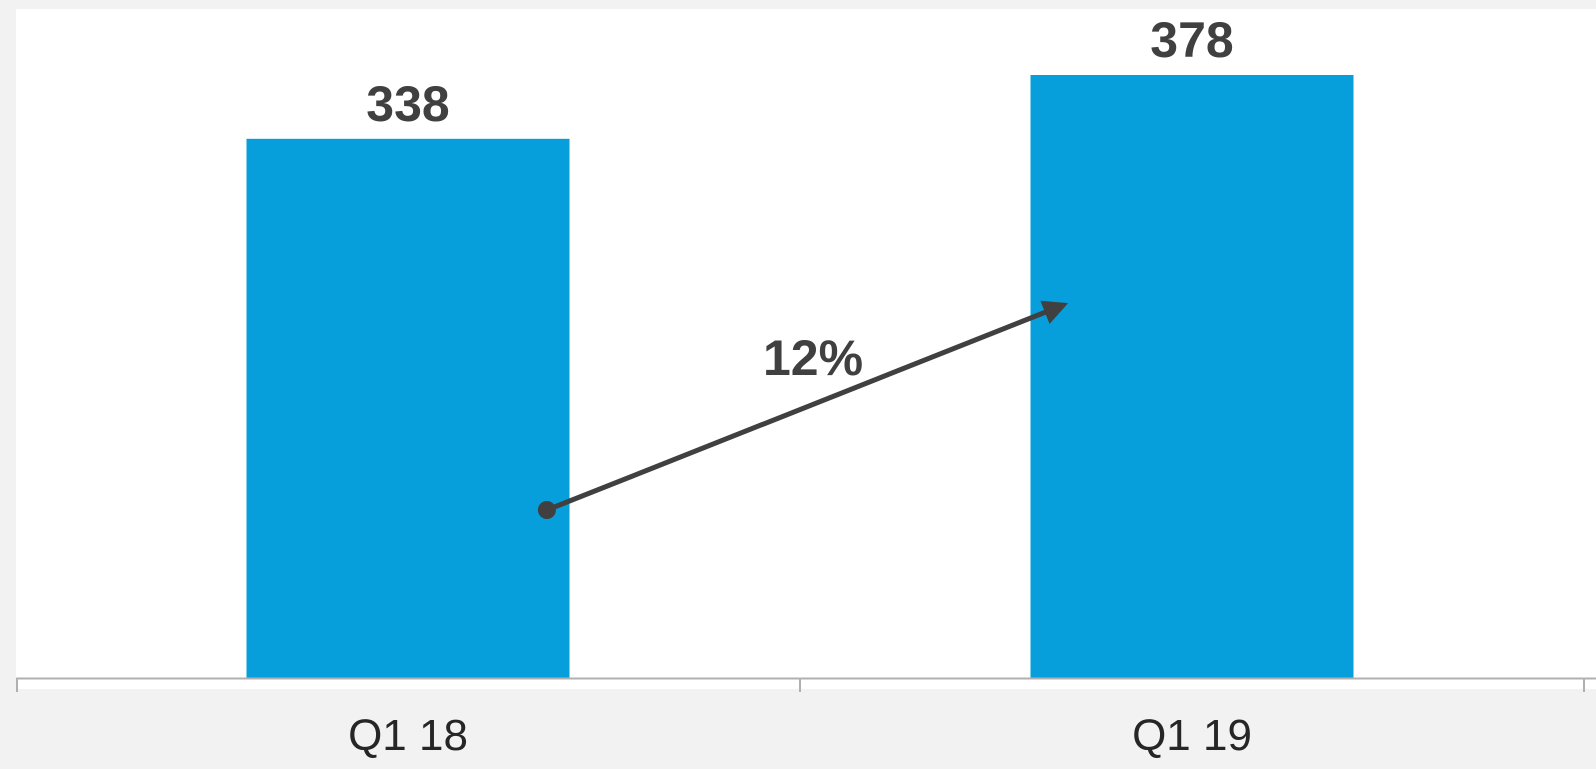 This screenshot has width=1596, height=769. I want to click on growth-annotation: 12%, so click(803, 409).